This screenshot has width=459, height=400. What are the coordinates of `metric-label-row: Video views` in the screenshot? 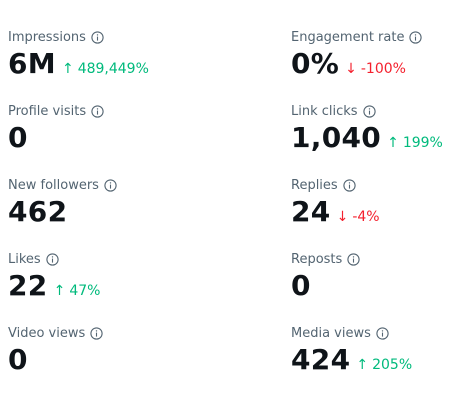 It's located at (149, 333).